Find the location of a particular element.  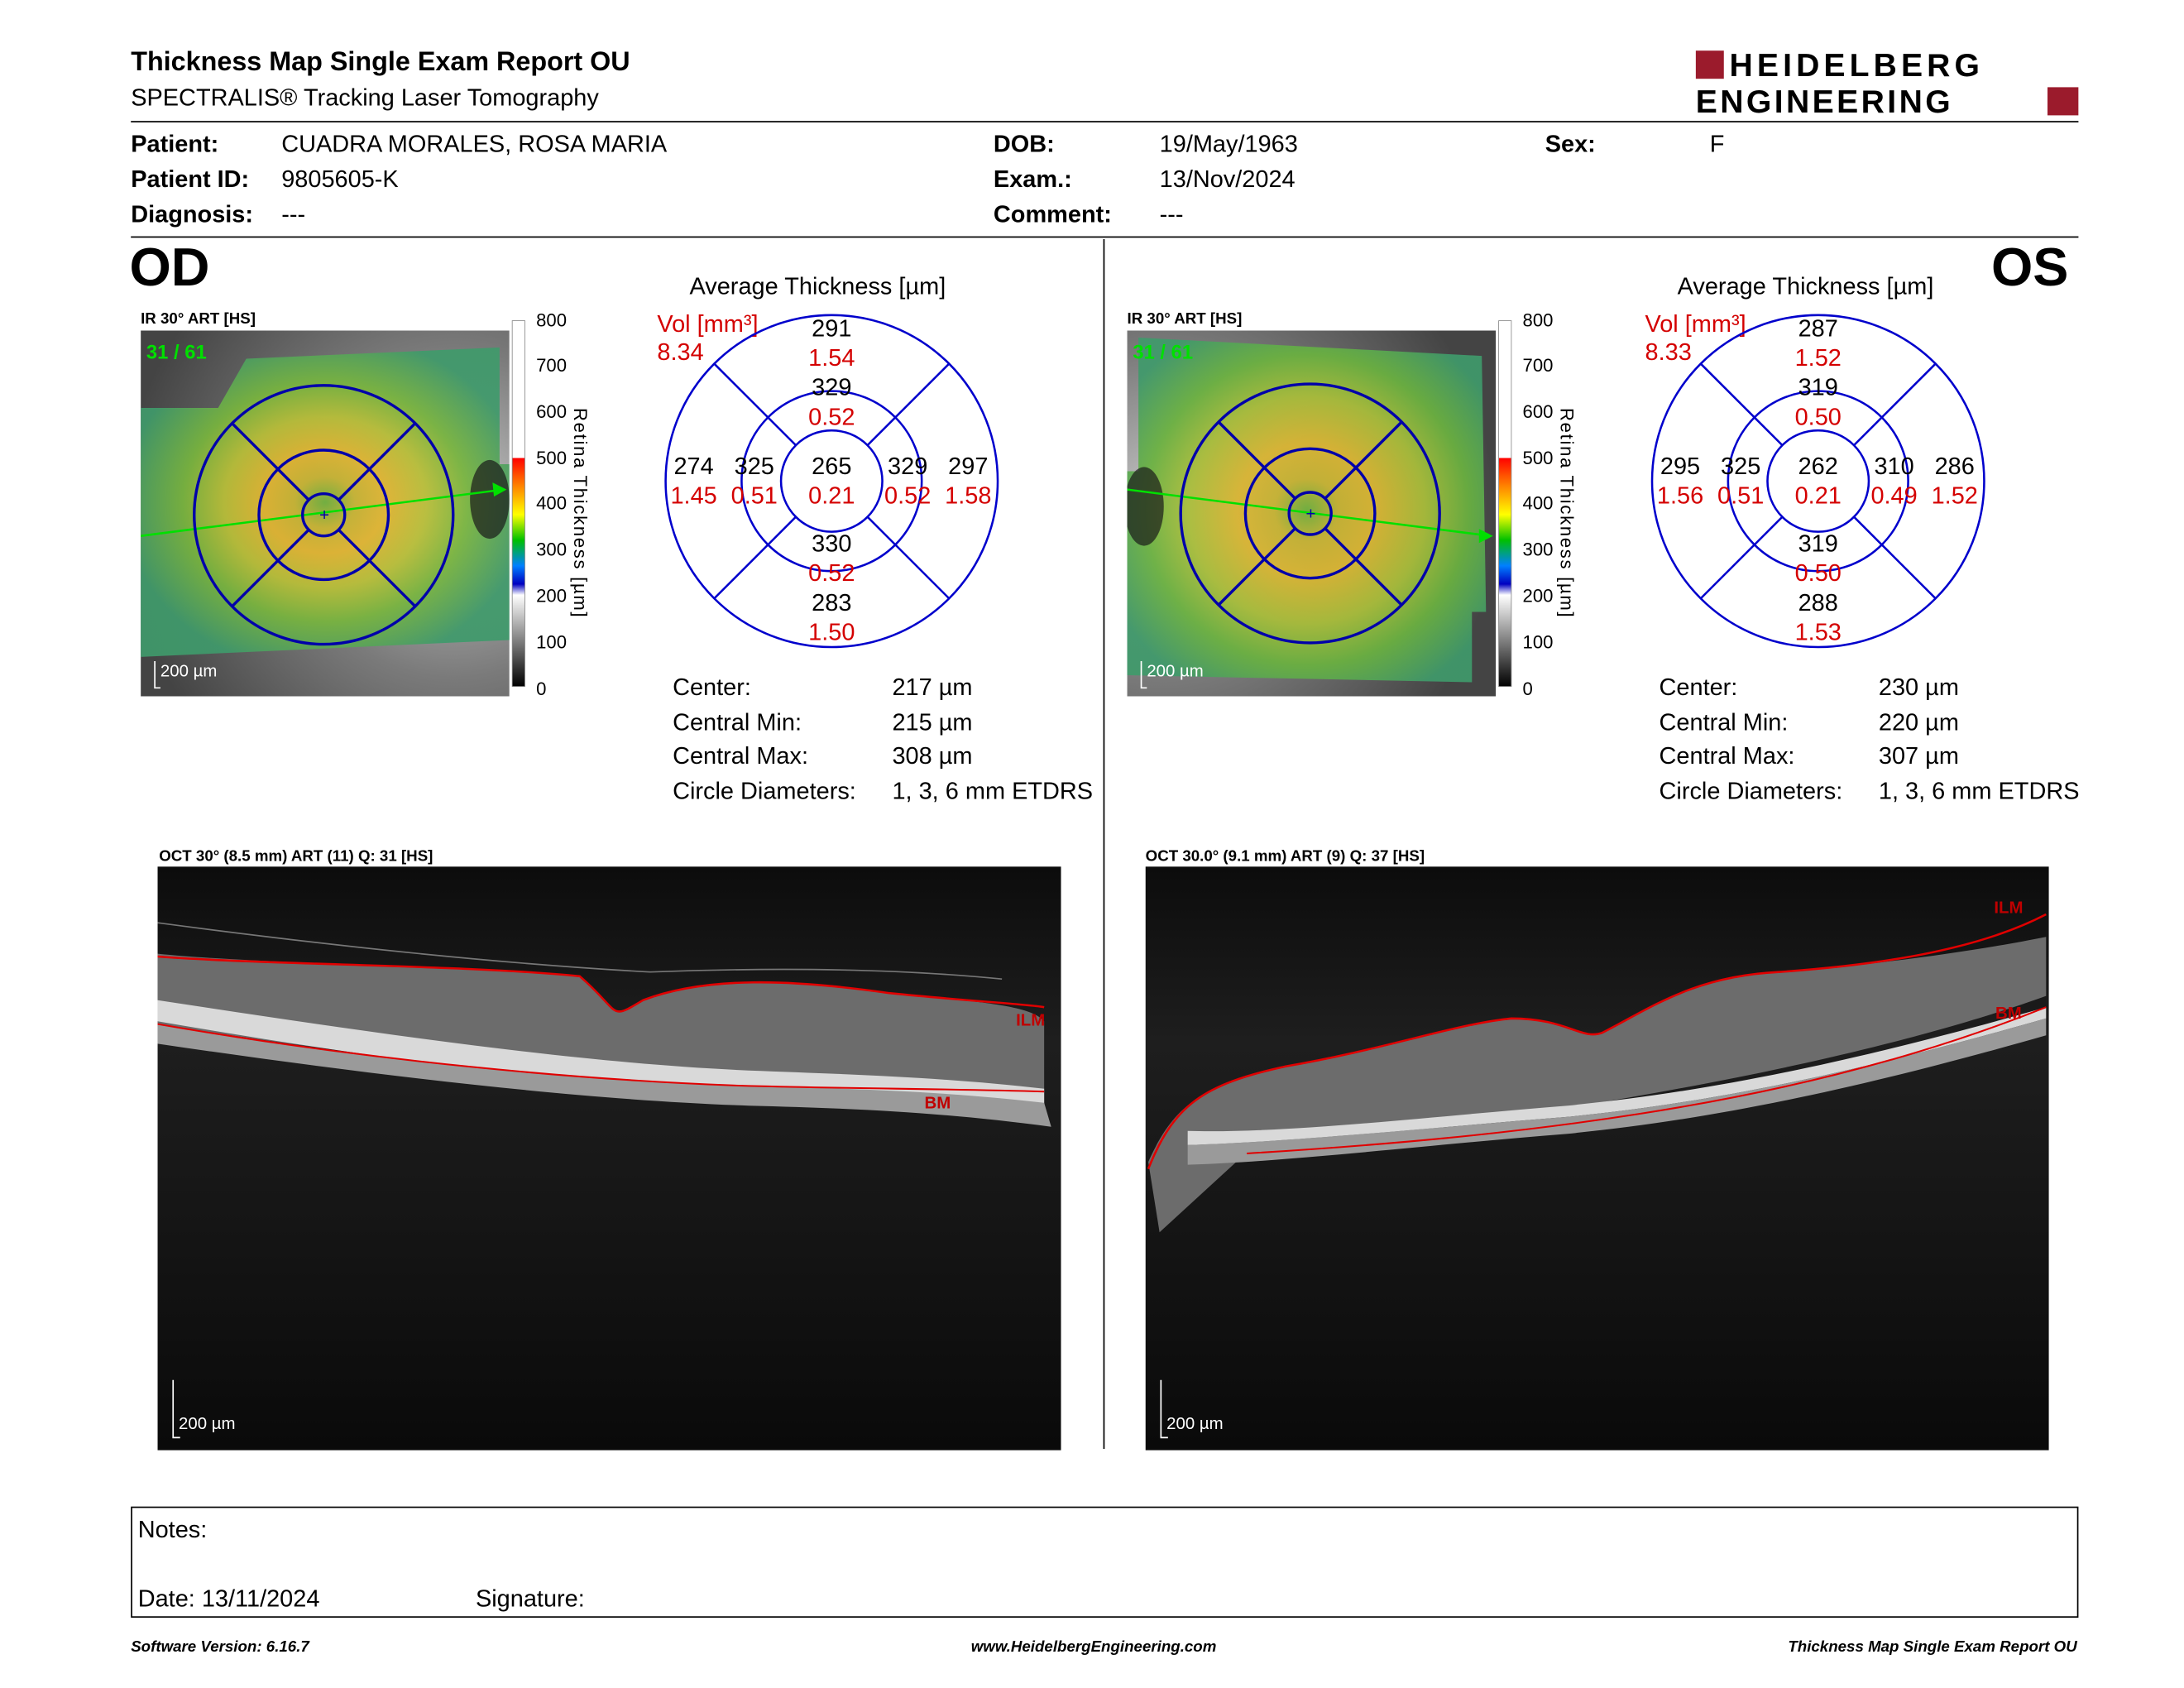

report-subtitle: SPECTRALIS® Tracking Laser Tomography is located at coordinates (365, 98).